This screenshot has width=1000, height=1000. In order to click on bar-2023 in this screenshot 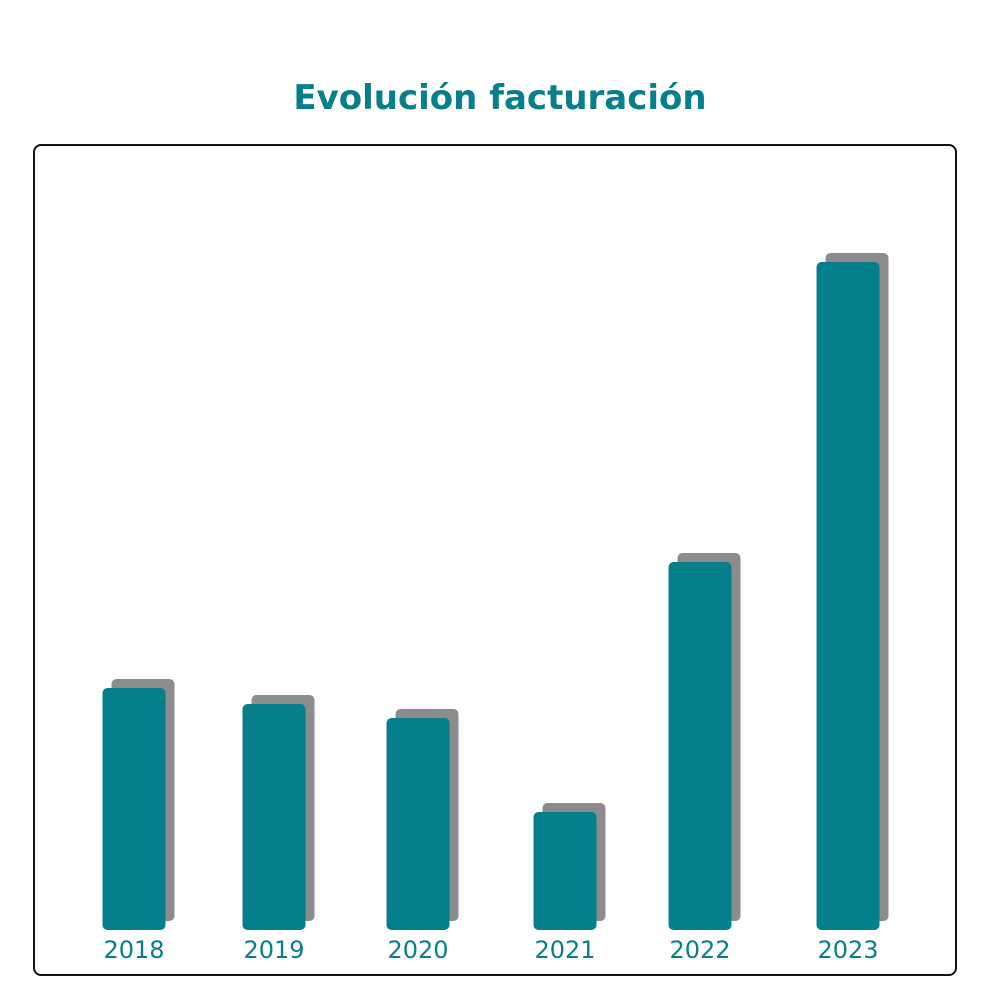, I will do `click(848, 596)`.